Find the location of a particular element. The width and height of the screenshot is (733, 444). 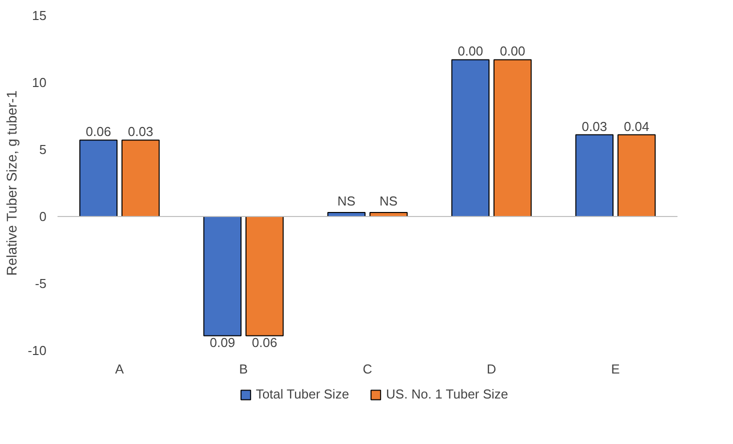

x-tick-label: A is located at coordinates (119, 369).